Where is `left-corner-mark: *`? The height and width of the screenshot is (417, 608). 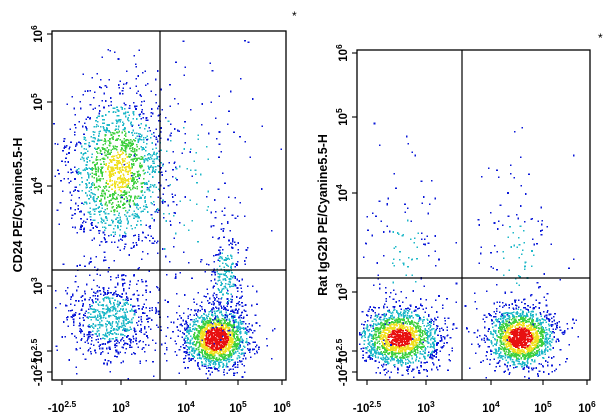 left-corner-mark: * is located at coordinates (294, 16).